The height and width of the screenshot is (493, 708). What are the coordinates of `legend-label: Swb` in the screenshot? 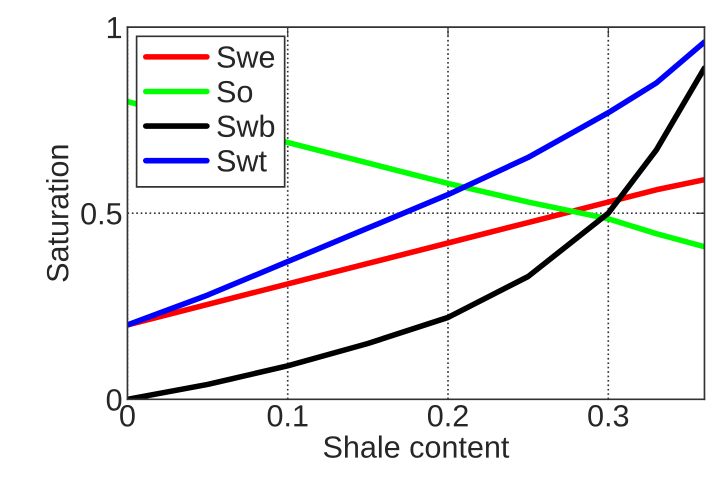 It's located at (245, 126).